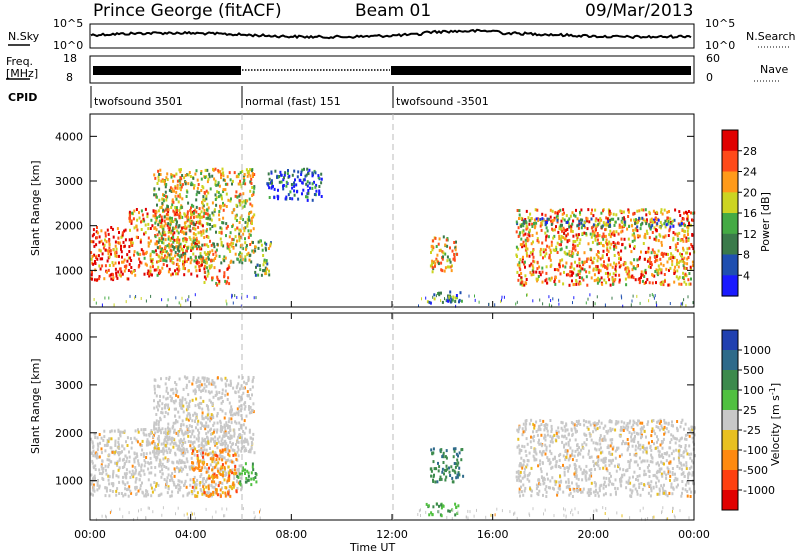 This screenshot has width=800, height=554. I want to click on cpid-segment-label: normal (fast) 151, so click(293, 101).